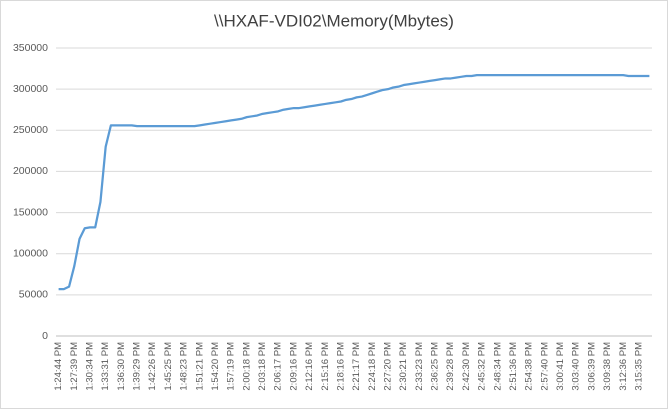 Image resolution: width=668 pixels, height=409 pixels. What do you see at coordinates (199, 366) in the screenshot?
I see `x-tick-label: 1:51:21 PM` at bounding box center [199, 366].